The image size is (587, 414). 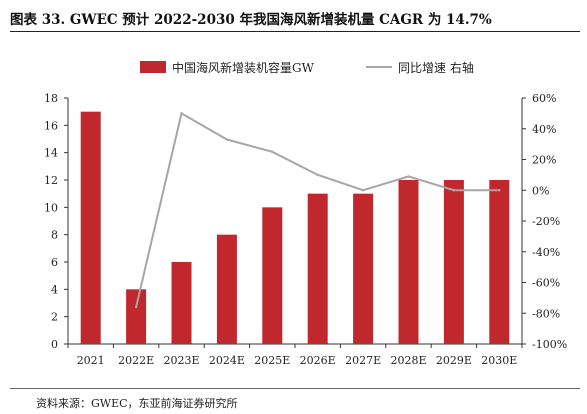 What do you see at coordinates (549, 344) in the screenshot?
I see `right-tick-label: -100%` at bounding box center [549, 344].